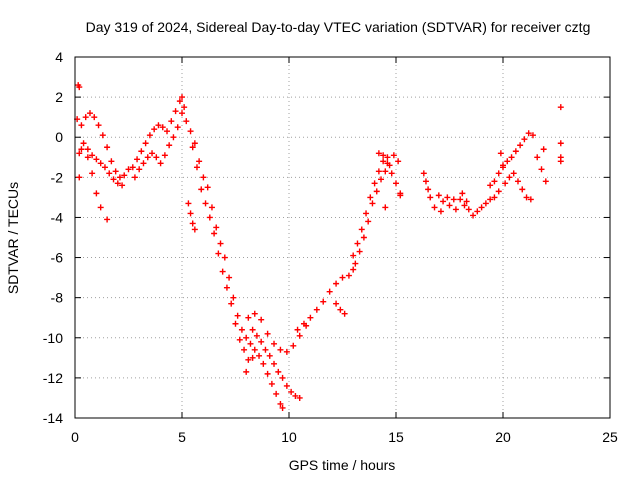 The height and width of the screenshot is (480, 640). I want to click on x-tick-label: 5, so click(182, 437).